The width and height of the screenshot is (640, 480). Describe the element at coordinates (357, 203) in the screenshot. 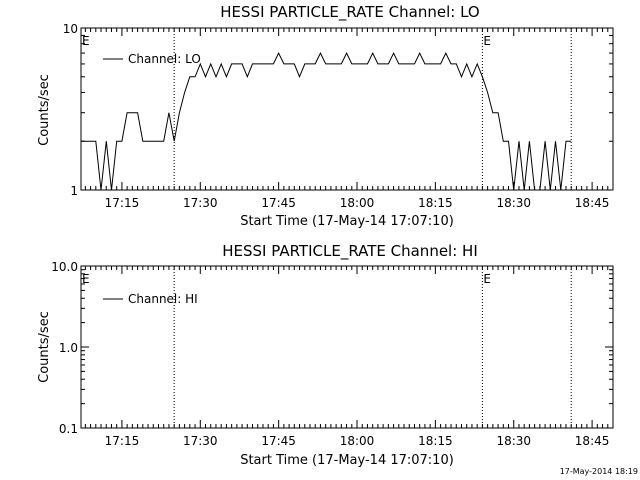

I see `chart-lo-xtick-label: 18:00` at that location.